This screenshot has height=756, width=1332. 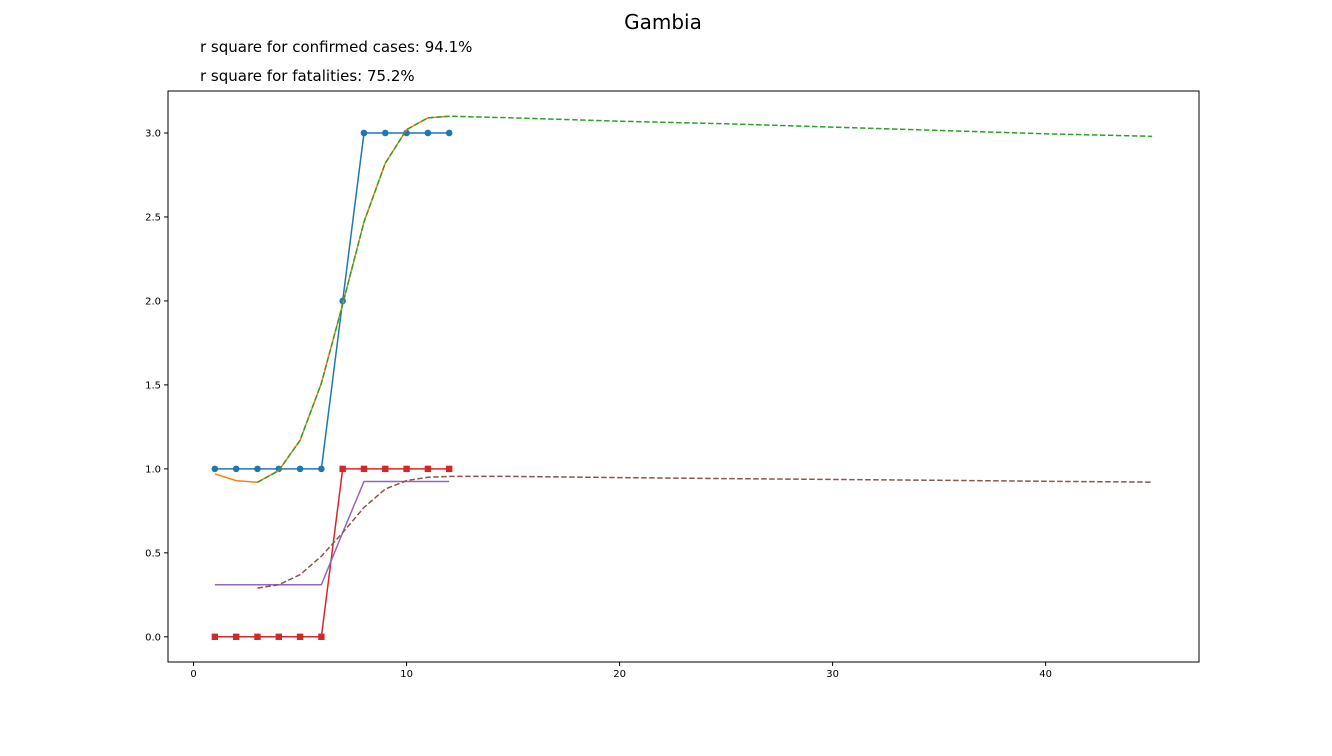 What do you see at coordinates (1045, 674) in the screenshot?
I see `x-tick-label: 40` at bounding box center [1045, 674].